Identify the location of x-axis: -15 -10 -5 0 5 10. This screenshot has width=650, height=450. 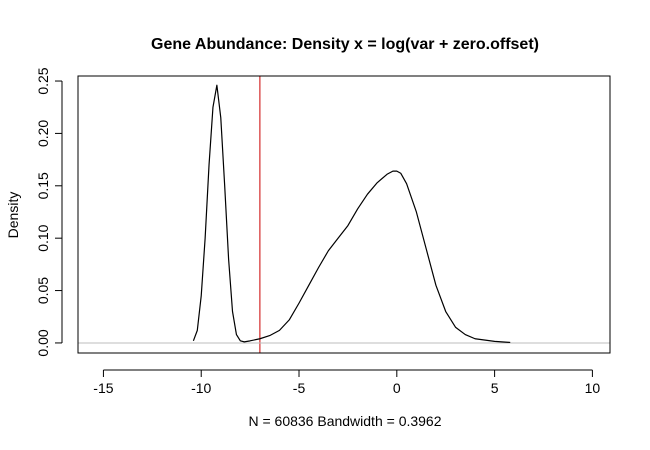
(347, 382).